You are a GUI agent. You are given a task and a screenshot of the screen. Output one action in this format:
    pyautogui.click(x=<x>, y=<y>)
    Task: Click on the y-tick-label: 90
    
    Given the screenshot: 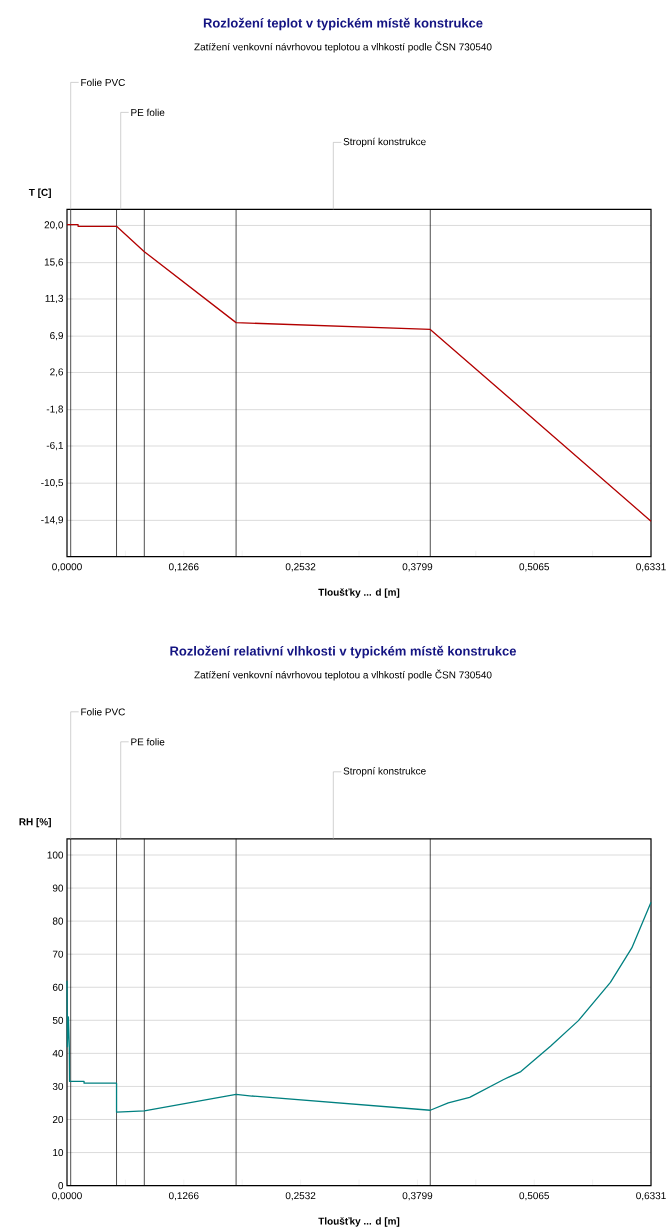 What is the action you would take?
    pyautogui.click(x=58, y=888)
    